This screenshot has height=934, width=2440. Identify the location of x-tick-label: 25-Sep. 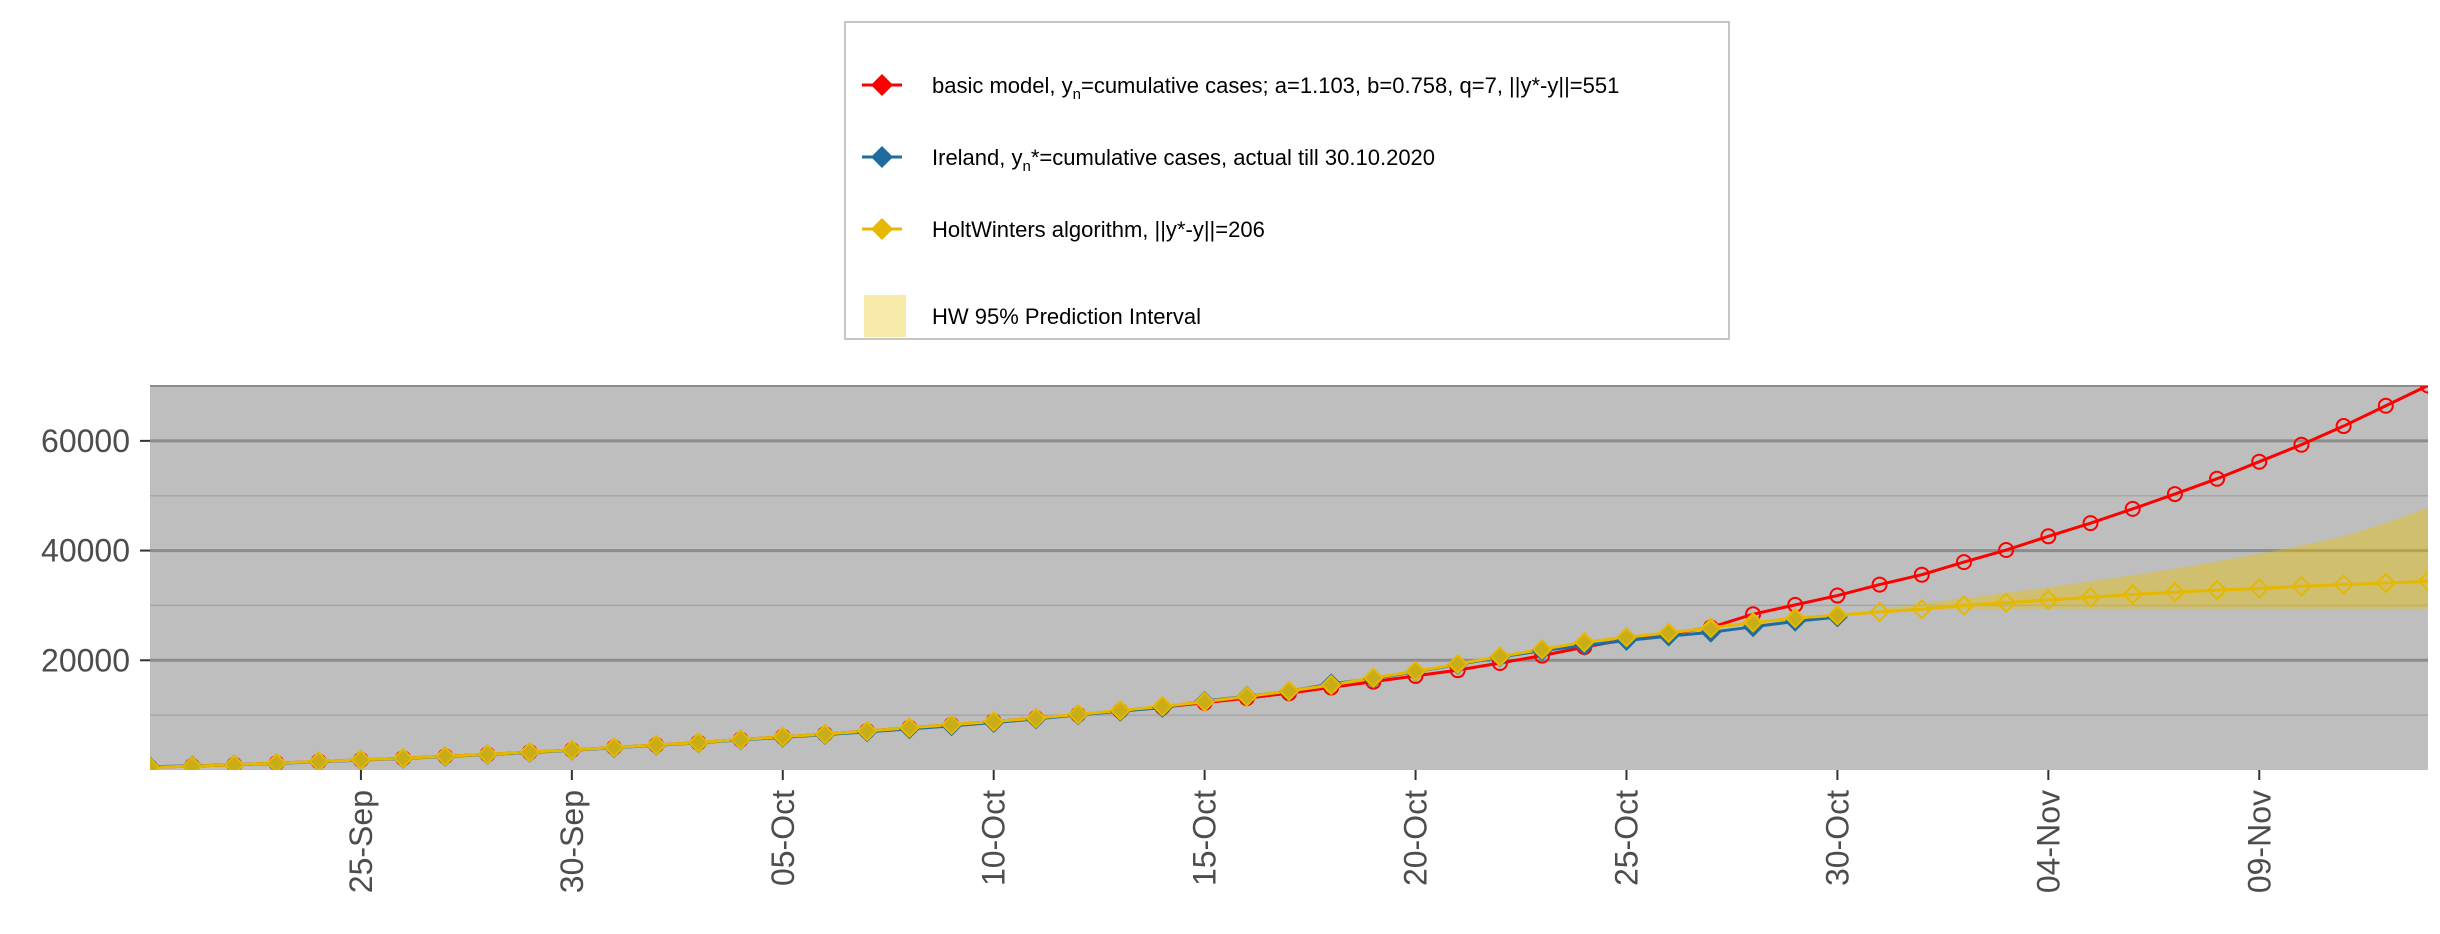
(361, 841).